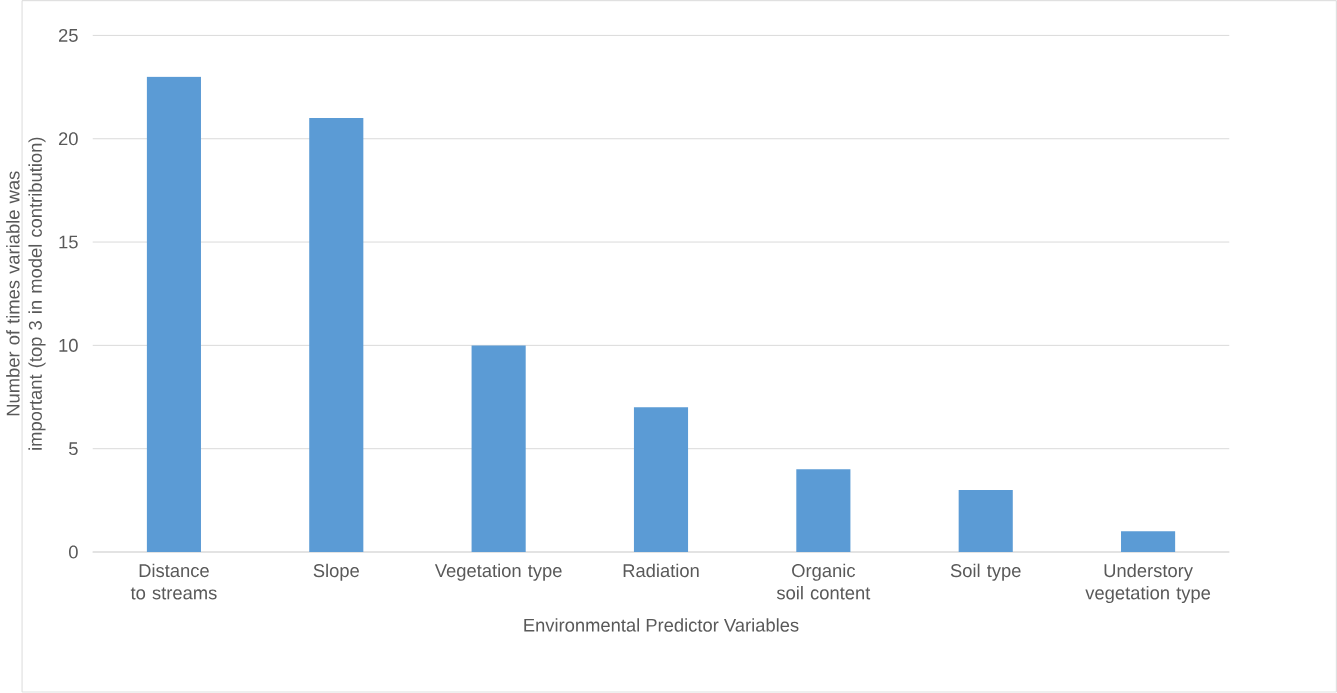  What do you see at coordinates (661, 625) in the screenshot?
I see `x-axis-title: Environmental Predictor Variables` at bounding box center [661, 625].